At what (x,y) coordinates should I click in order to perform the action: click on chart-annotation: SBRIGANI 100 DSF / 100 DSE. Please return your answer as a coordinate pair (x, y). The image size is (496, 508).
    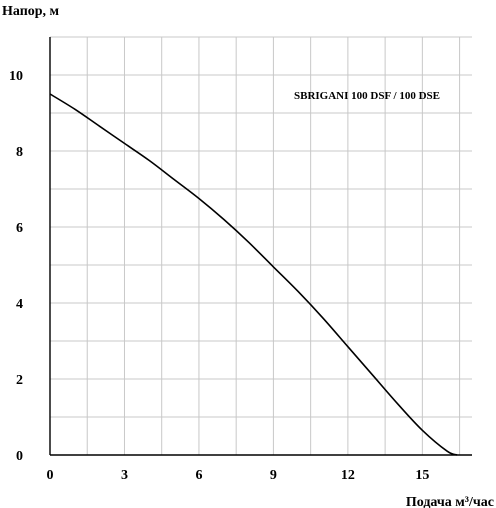
    Looking at the image, I should click on (367, 96).